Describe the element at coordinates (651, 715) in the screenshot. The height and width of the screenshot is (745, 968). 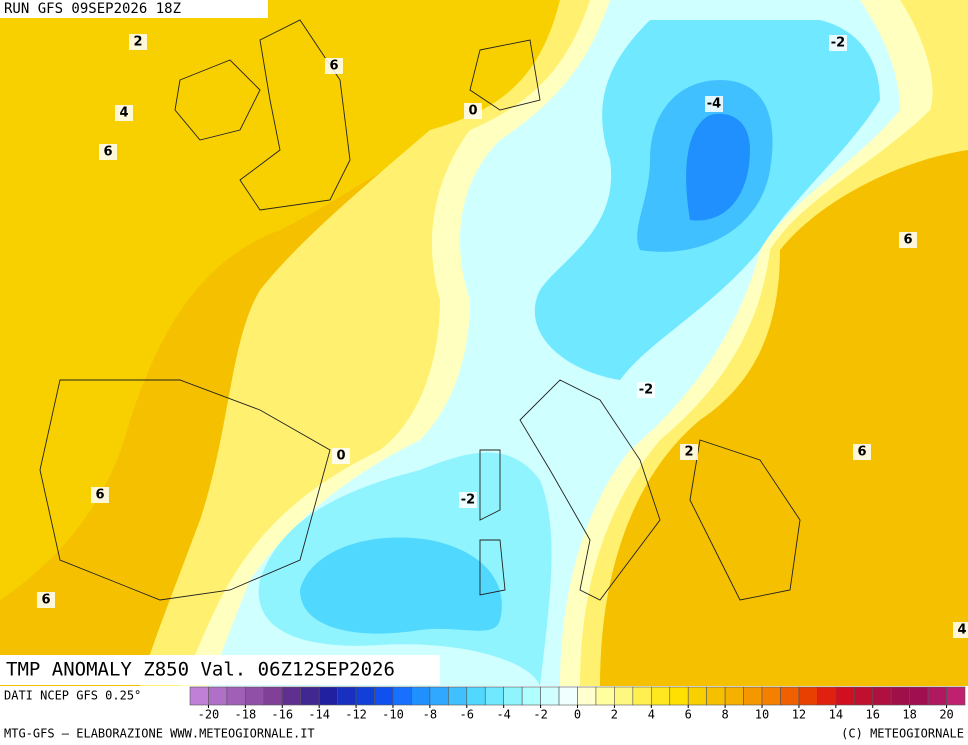
I see `colorbar-tick-label: 4` at that location.